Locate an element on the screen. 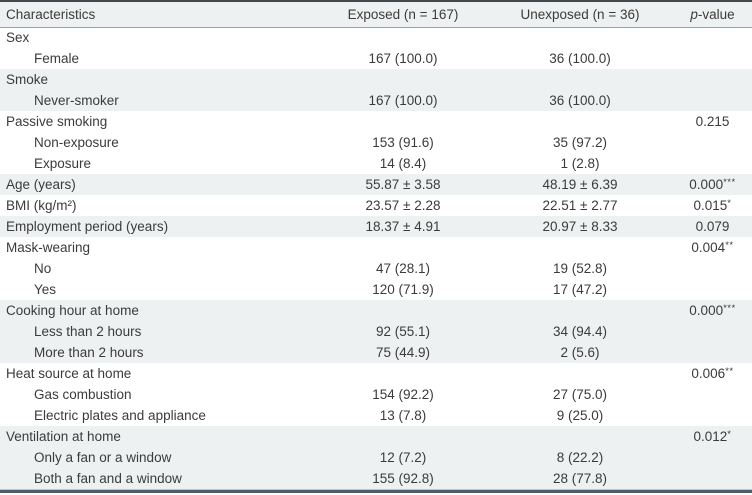  exposed-cell: 155 (92.8) is located at coordinates (403, 478).